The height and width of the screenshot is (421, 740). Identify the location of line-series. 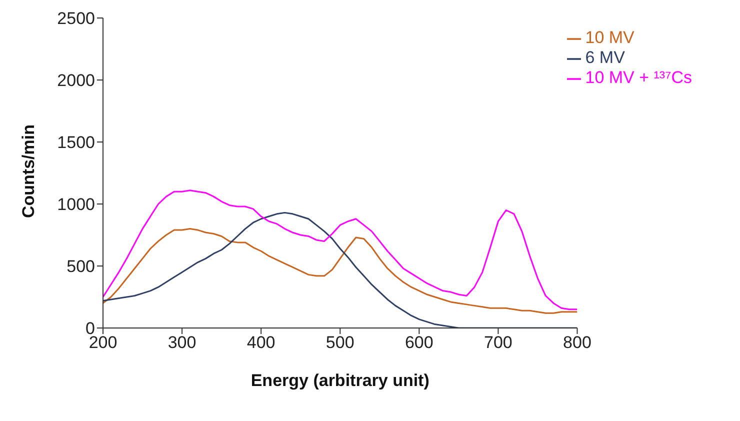
(340, 271).